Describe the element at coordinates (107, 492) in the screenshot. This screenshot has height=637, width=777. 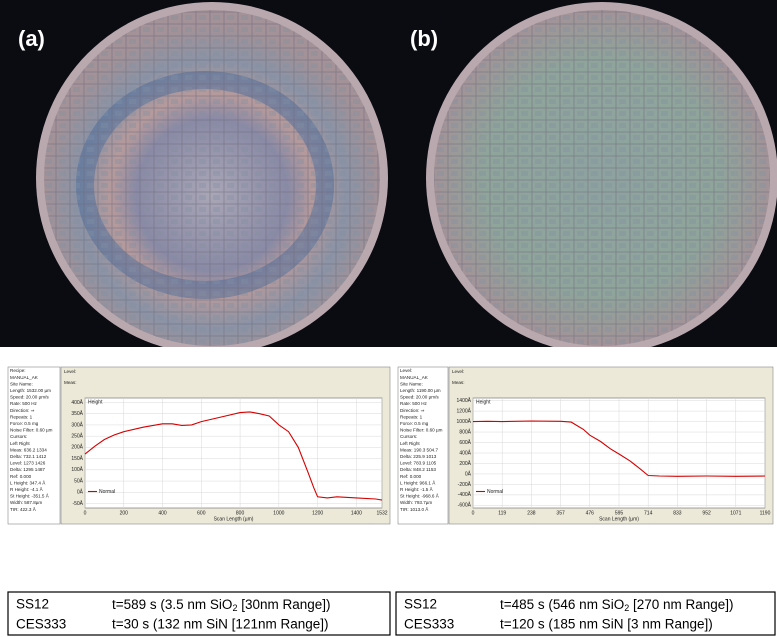
I see `legend-label: Normal` at that location.